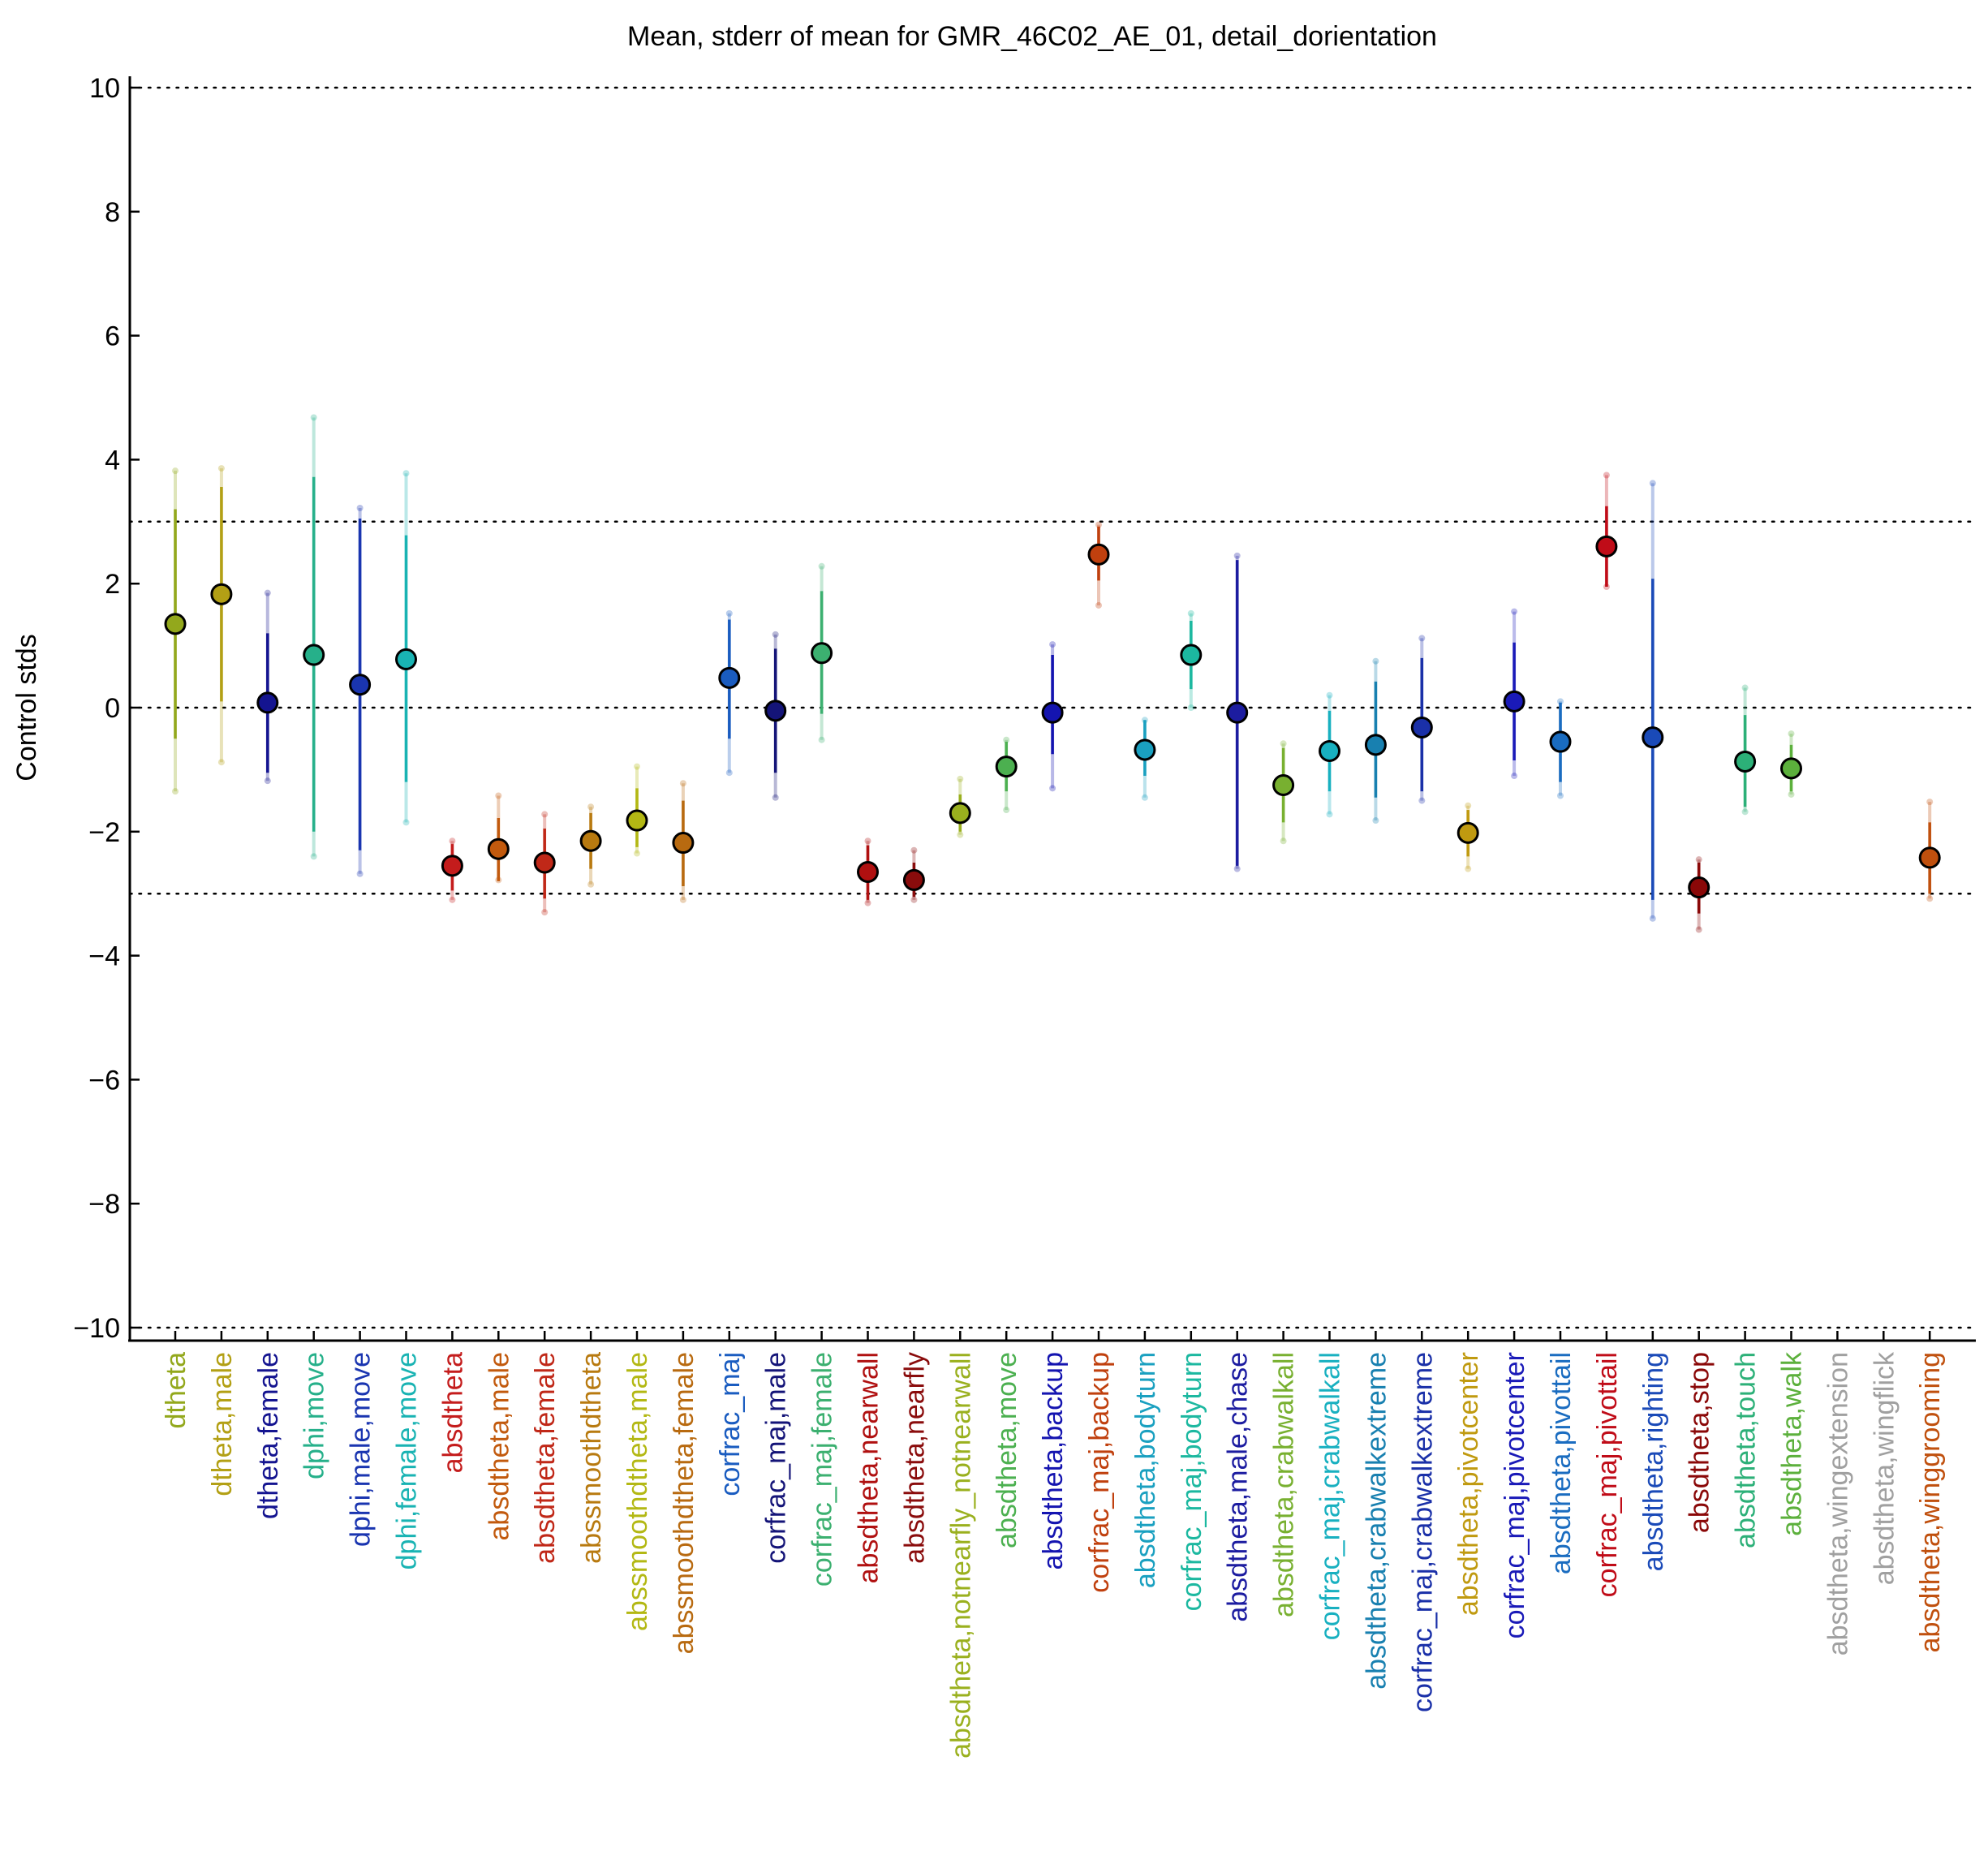 The image size is (1988, 1860). What do you see at coordinates (1884, 1468) in the screenshot?
I see `x-category-label: absdtheta,wingflick` at bounding box center [1884, 1468].